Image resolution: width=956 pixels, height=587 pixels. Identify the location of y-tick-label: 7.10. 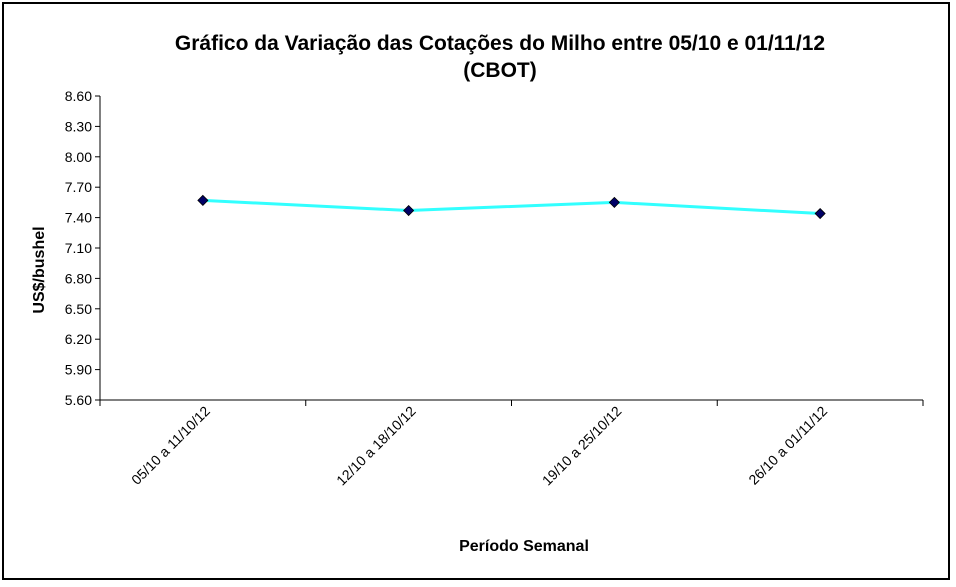
(78, 248).